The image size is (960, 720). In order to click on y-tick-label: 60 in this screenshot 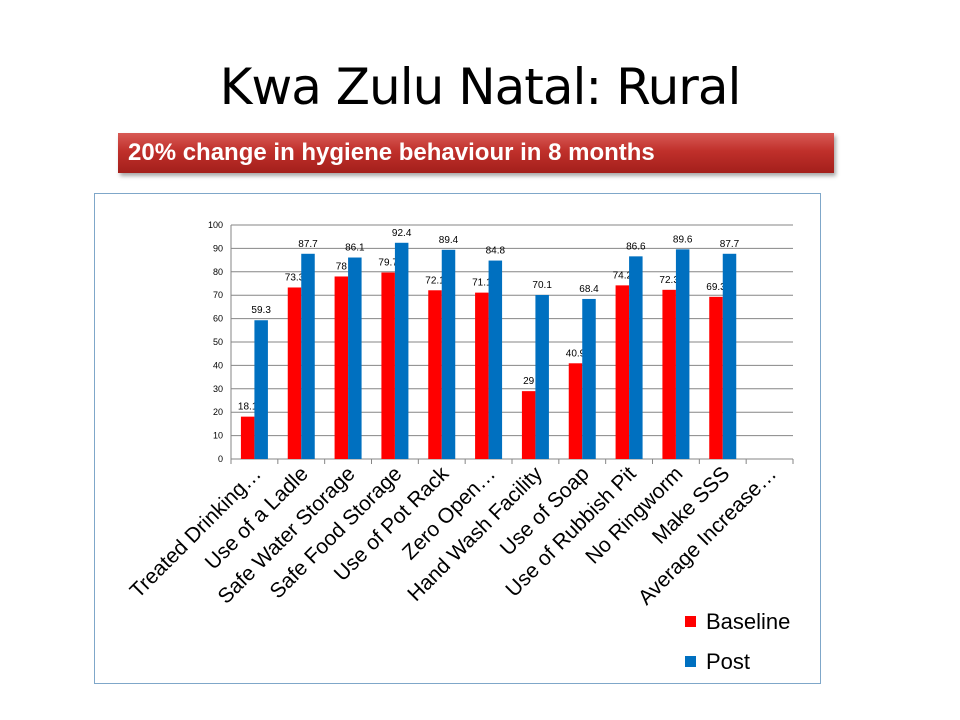, I will do `click(218, 319)`.